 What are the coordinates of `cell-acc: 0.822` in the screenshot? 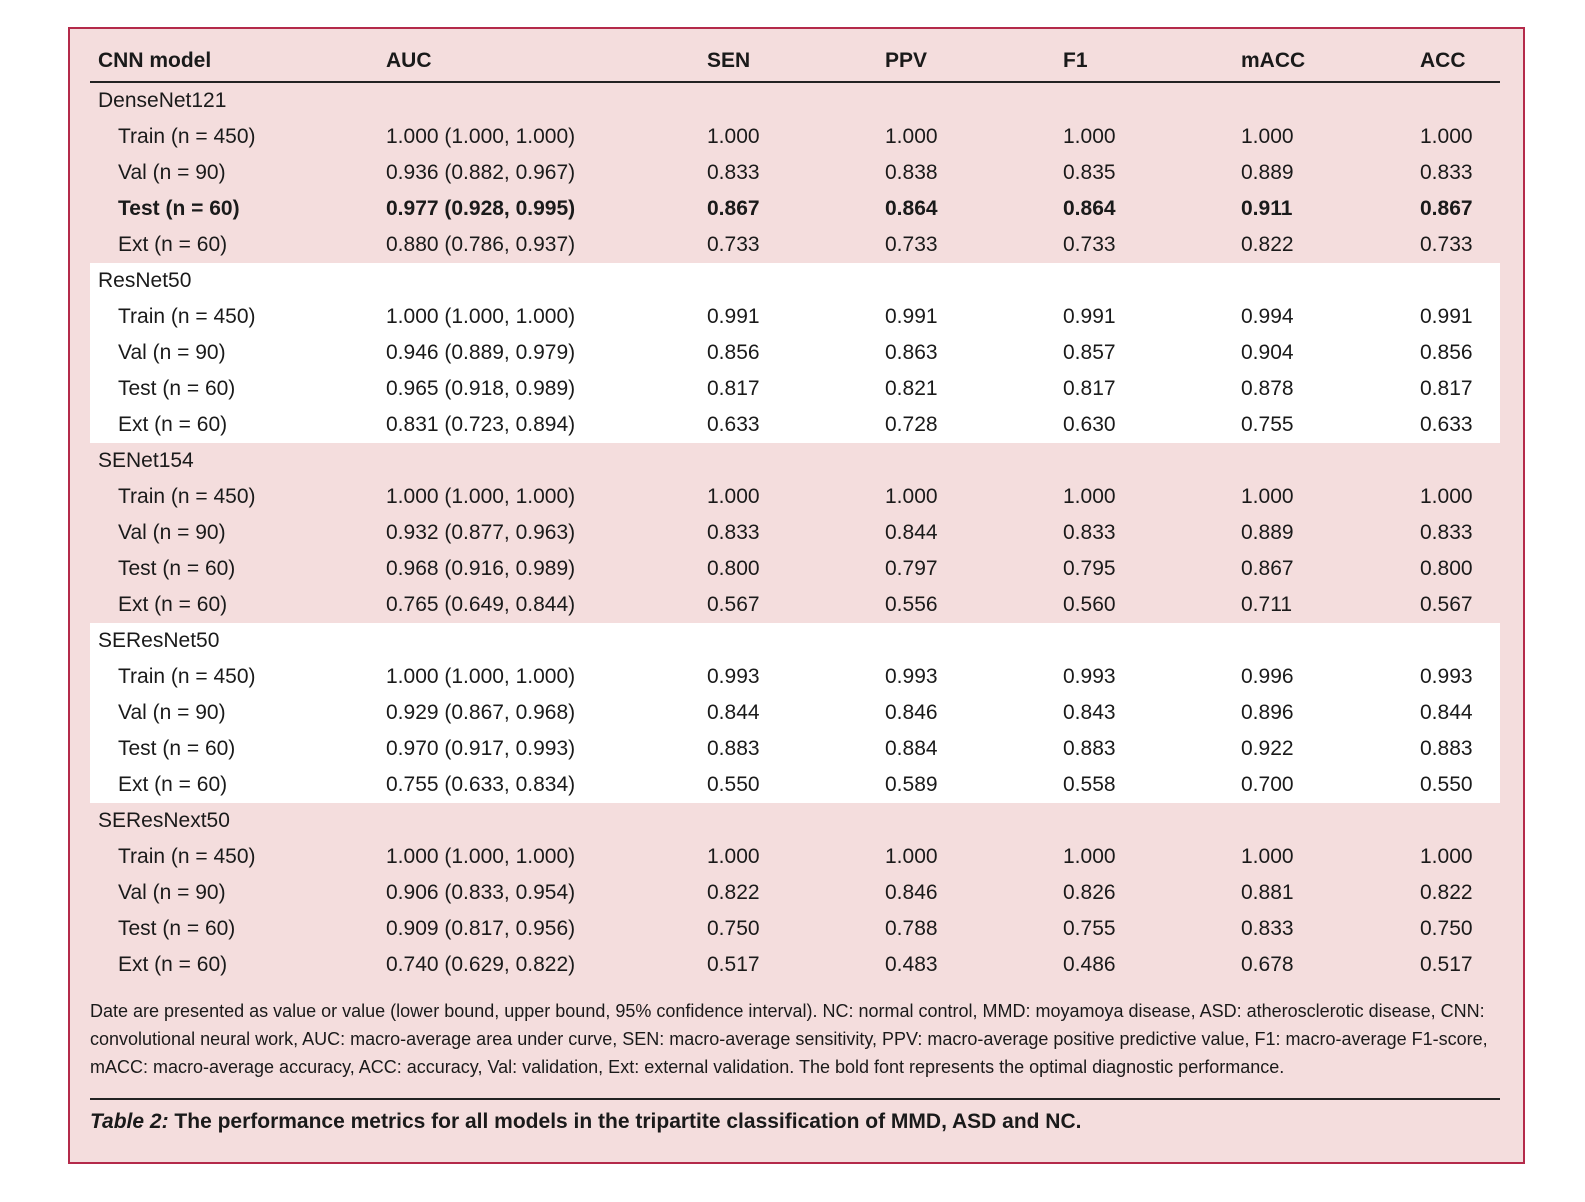 It's located at (1446, 892).